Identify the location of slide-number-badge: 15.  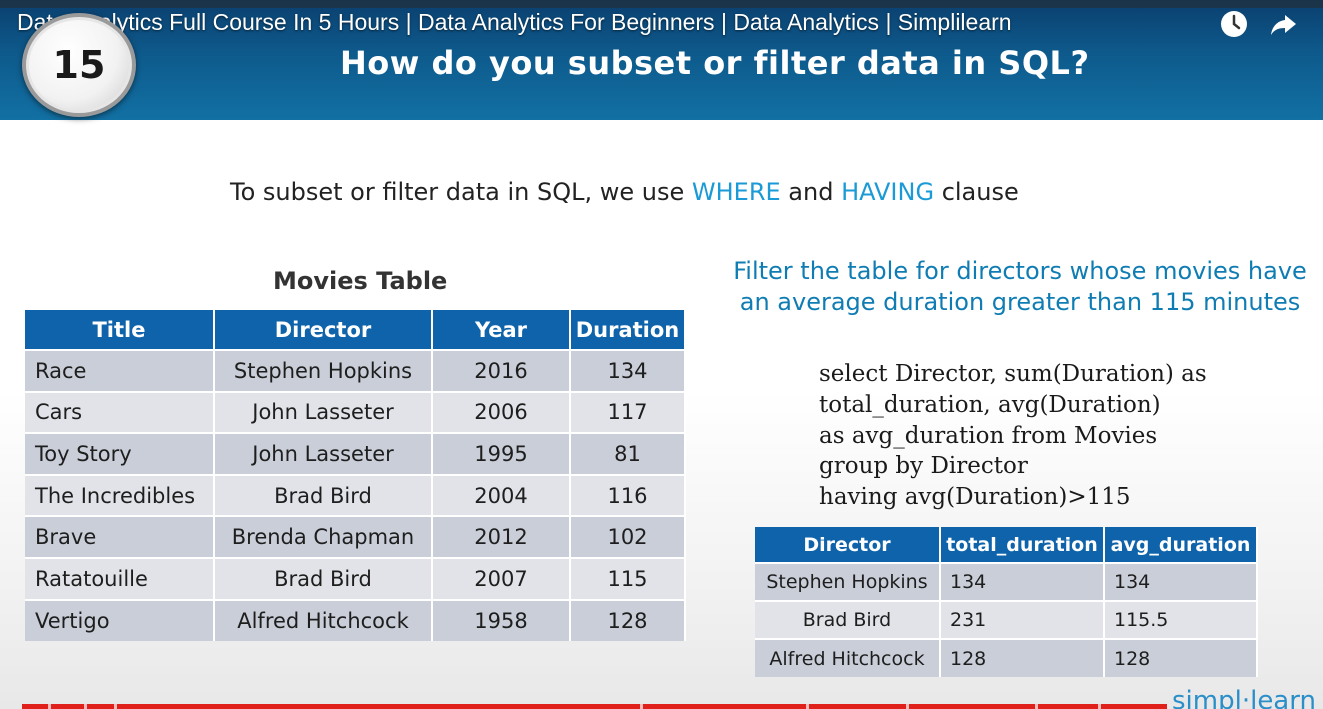
(79, 65).